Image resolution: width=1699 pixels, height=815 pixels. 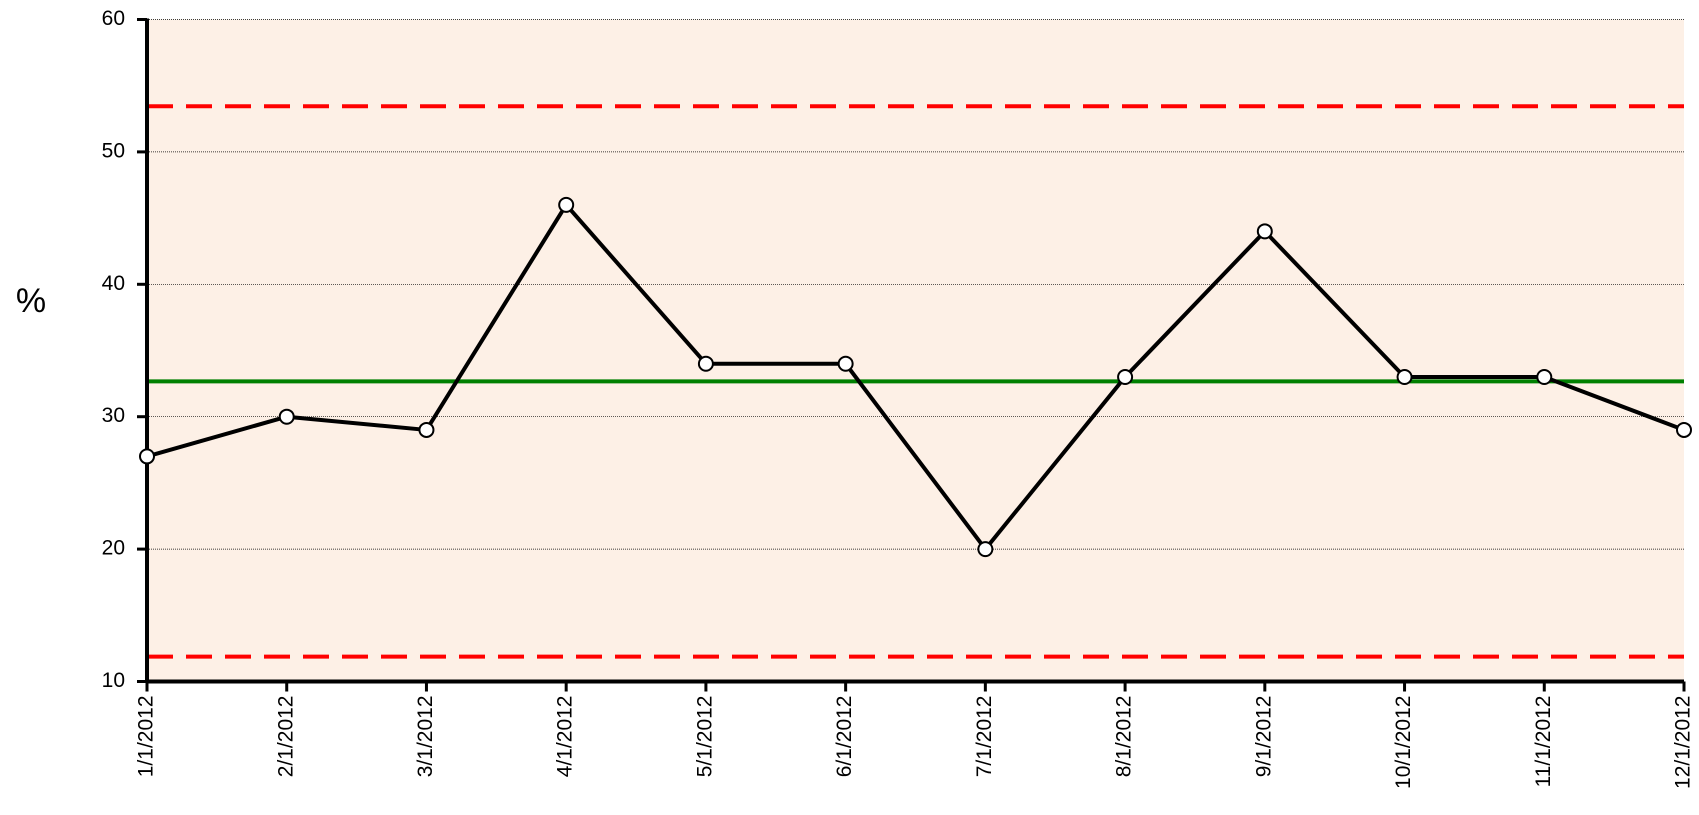 I want to click on y-tick-label: 30, so click(x=113, y=415).